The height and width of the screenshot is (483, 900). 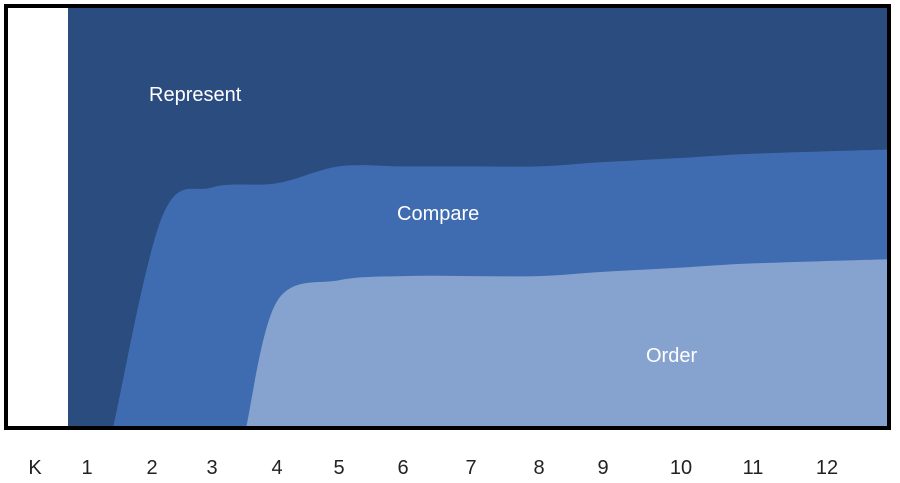 I want to click on x-tick-label: 10, so click(x=681, y=468).